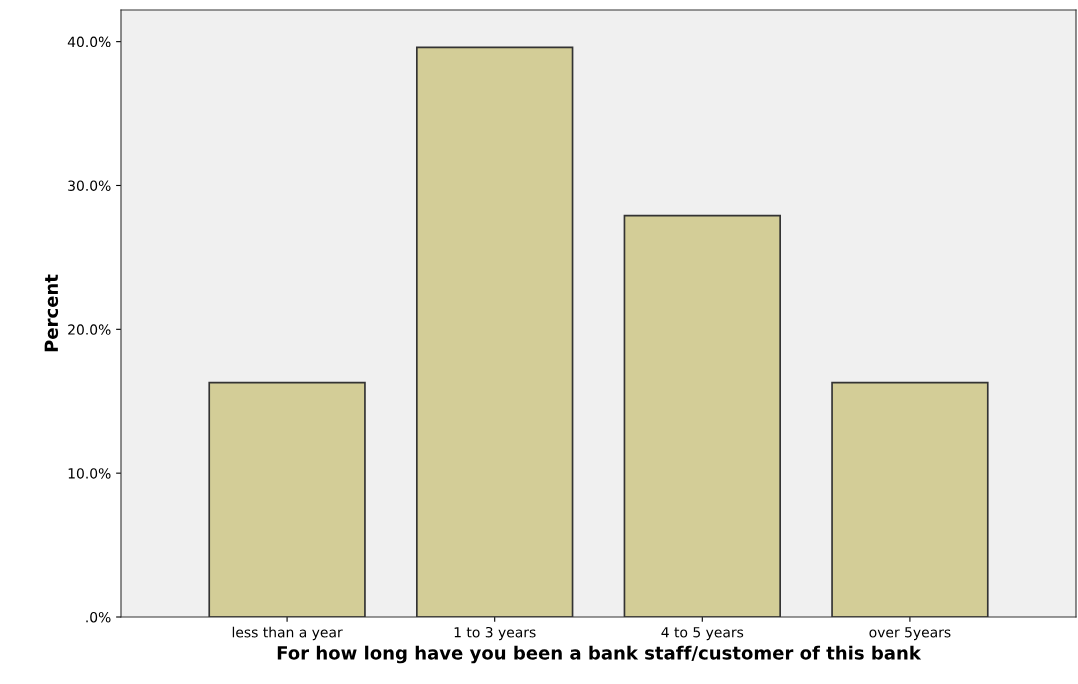  What do you see at coordinates (599, 654) in the screenshot?
I see `x-axis-title: For how long have you been a bank staff/customer of this bank` at bounding box center [599, 654].